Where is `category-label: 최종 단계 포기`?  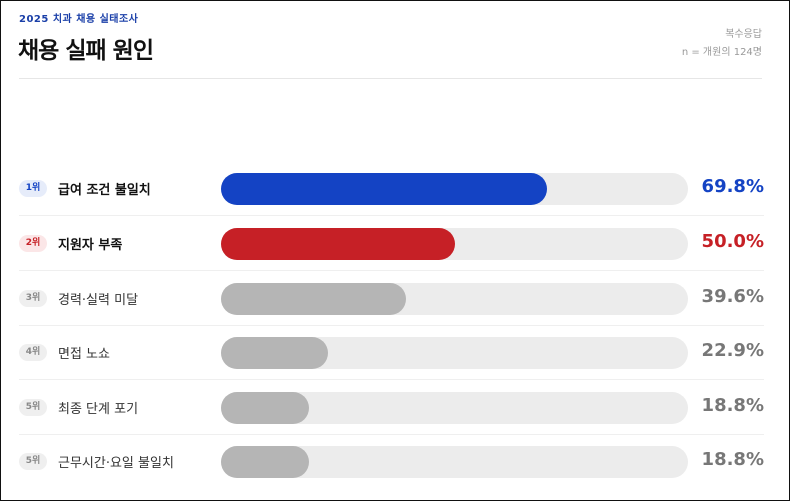
category-label: 최종 단계 포기 is located at coordinates (98, 409).